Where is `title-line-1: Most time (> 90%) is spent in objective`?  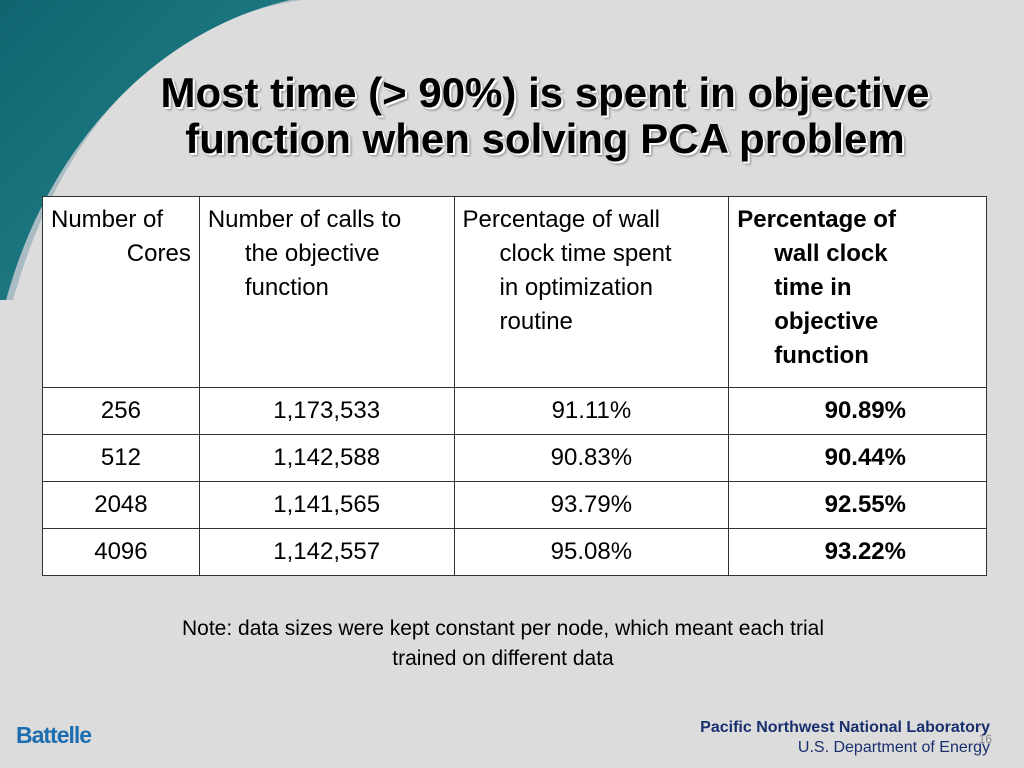 title-line-1: Most time (> 90%) is spent in objective is located at coordinates (545, 92).